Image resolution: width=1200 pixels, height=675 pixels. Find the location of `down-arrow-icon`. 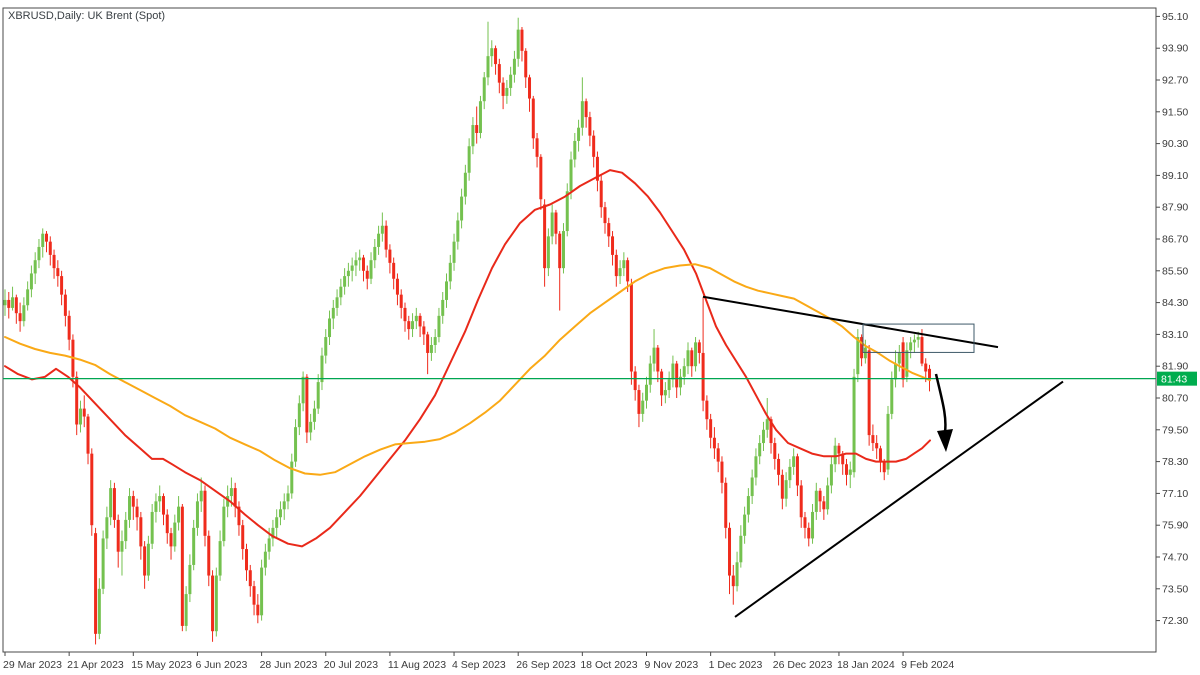

down-arrow-icon is located at coordinates (945, 440).